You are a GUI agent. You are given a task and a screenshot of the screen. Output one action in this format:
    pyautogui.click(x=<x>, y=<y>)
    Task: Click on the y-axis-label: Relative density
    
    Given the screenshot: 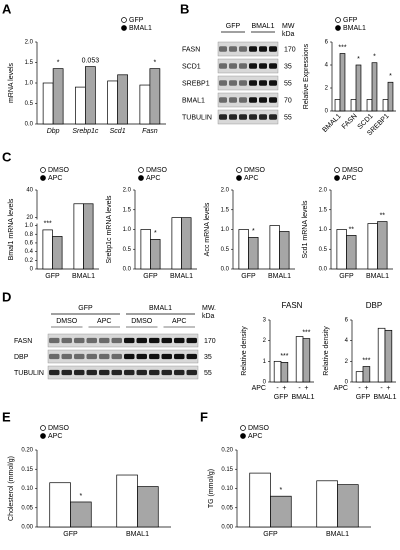 What is the action you would take?
    pyautogui.click(x=326, y=351)
    